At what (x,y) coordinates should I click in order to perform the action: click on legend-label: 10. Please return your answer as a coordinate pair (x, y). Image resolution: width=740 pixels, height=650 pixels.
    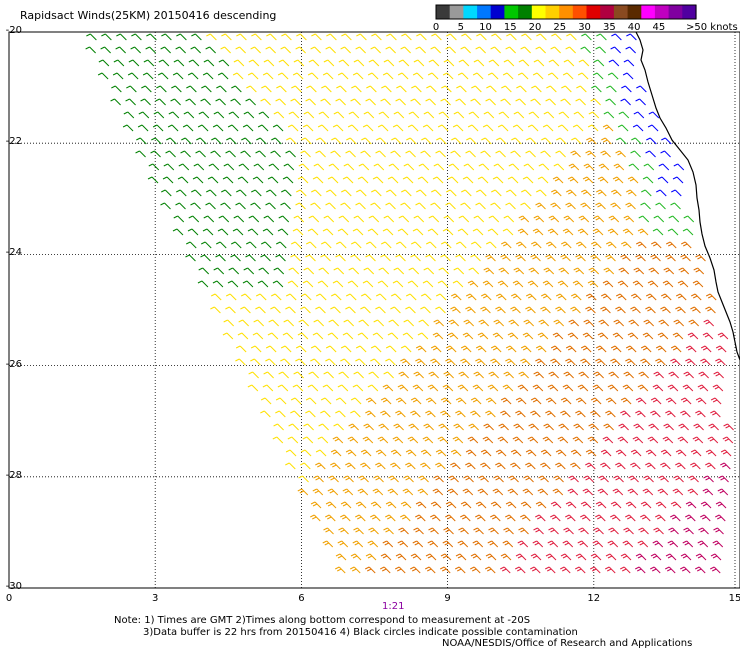
    Looking at the image, I should click on (485, 27).